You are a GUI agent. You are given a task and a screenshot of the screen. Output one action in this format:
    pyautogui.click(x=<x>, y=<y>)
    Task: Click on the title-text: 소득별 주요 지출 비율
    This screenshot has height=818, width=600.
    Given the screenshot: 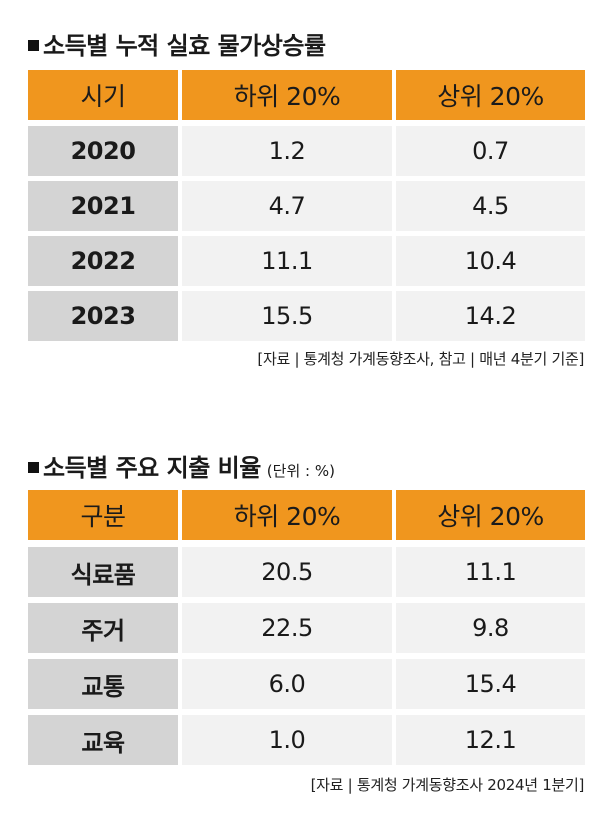 What is the action you would take?
    pyautogui.click(x=152, y=468)
    